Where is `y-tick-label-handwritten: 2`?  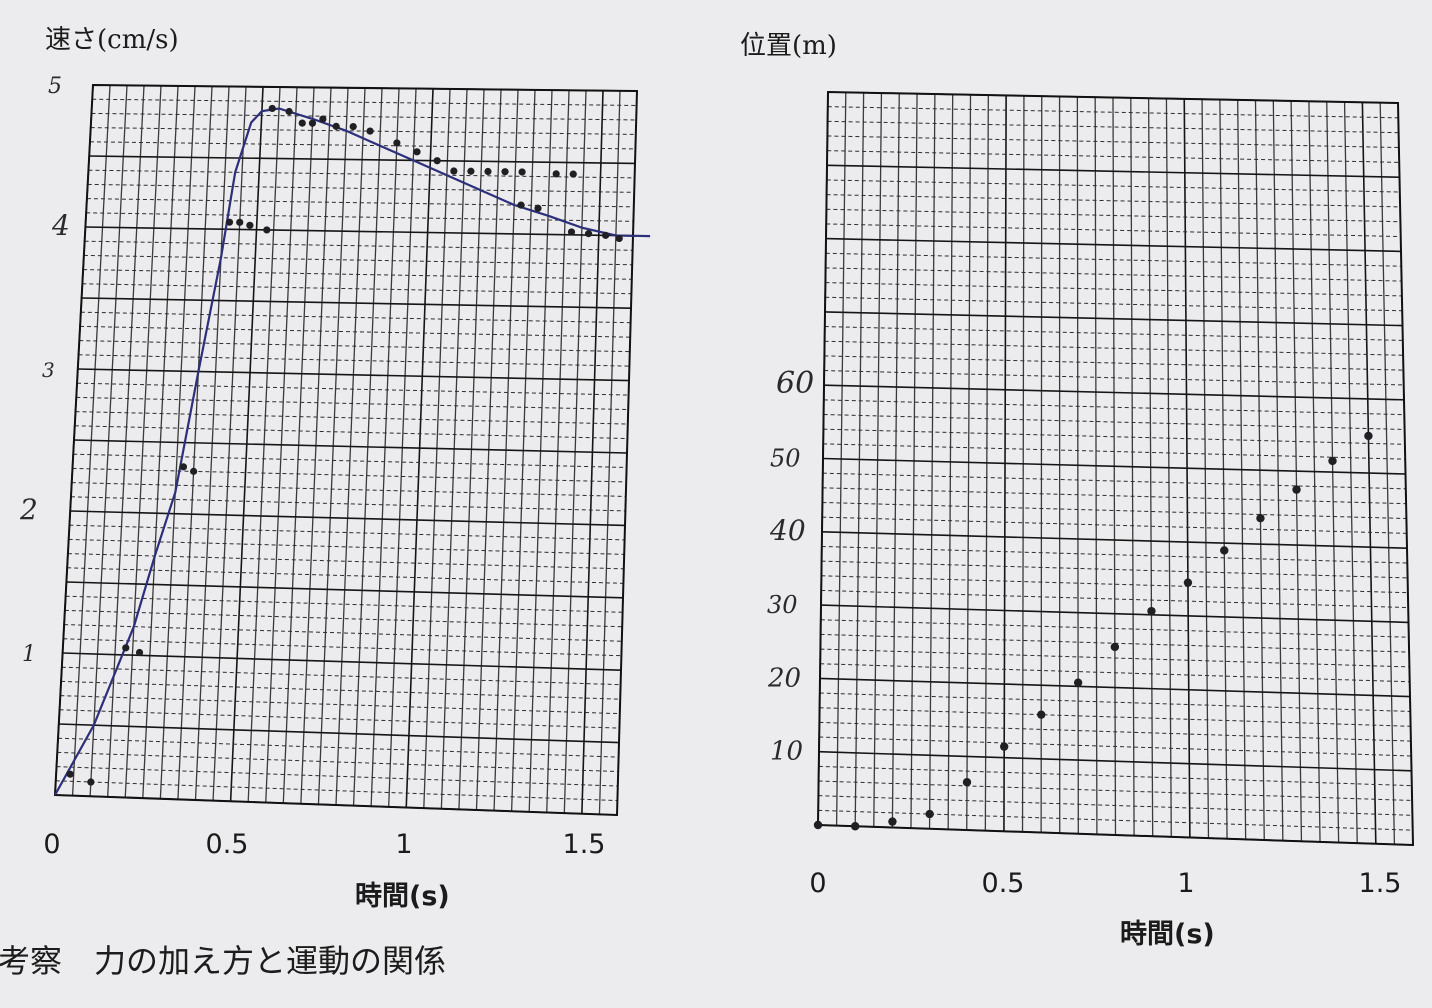
y-tick-label-handwritten: 2 is located at coordinates (28, 509).